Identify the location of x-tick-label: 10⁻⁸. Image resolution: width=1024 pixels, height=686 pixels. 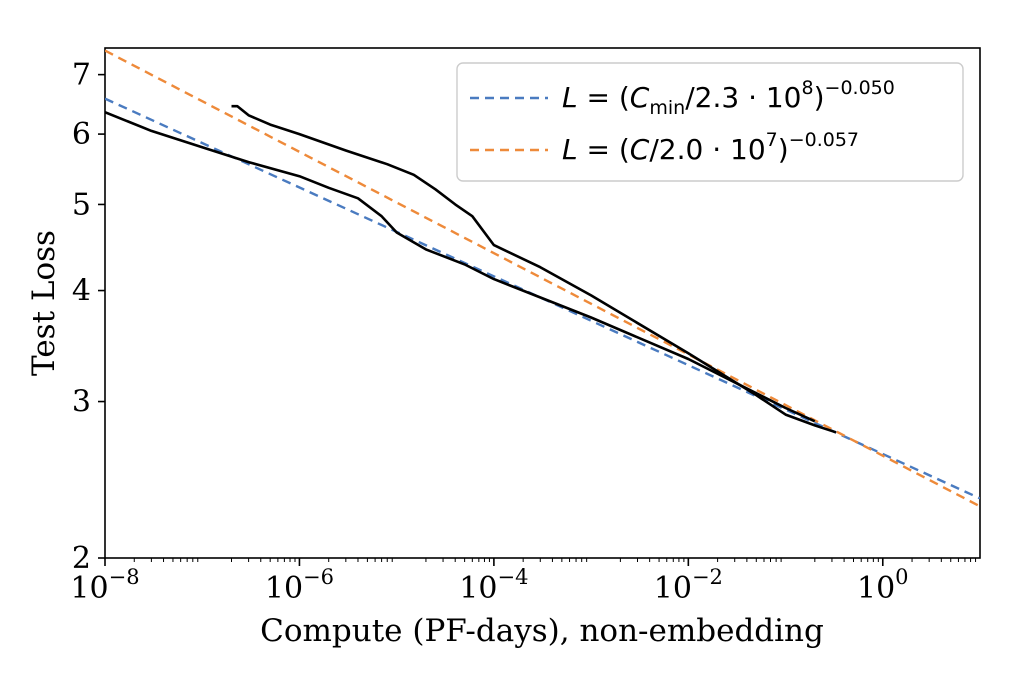
(104, 585).